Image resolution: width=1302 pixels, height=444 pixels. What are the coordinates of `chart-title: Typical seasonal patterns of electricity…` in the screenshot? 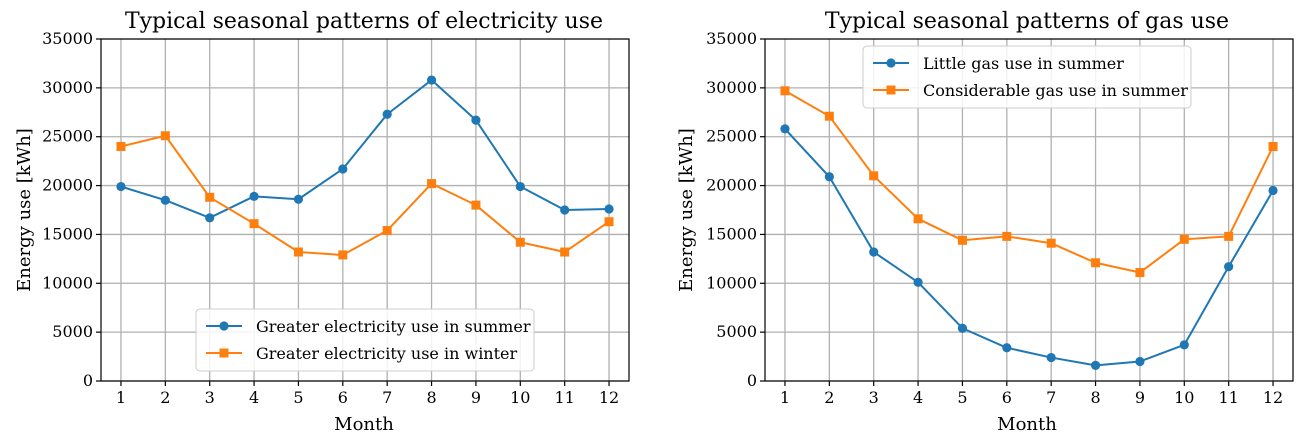 It's located at (364, 21).